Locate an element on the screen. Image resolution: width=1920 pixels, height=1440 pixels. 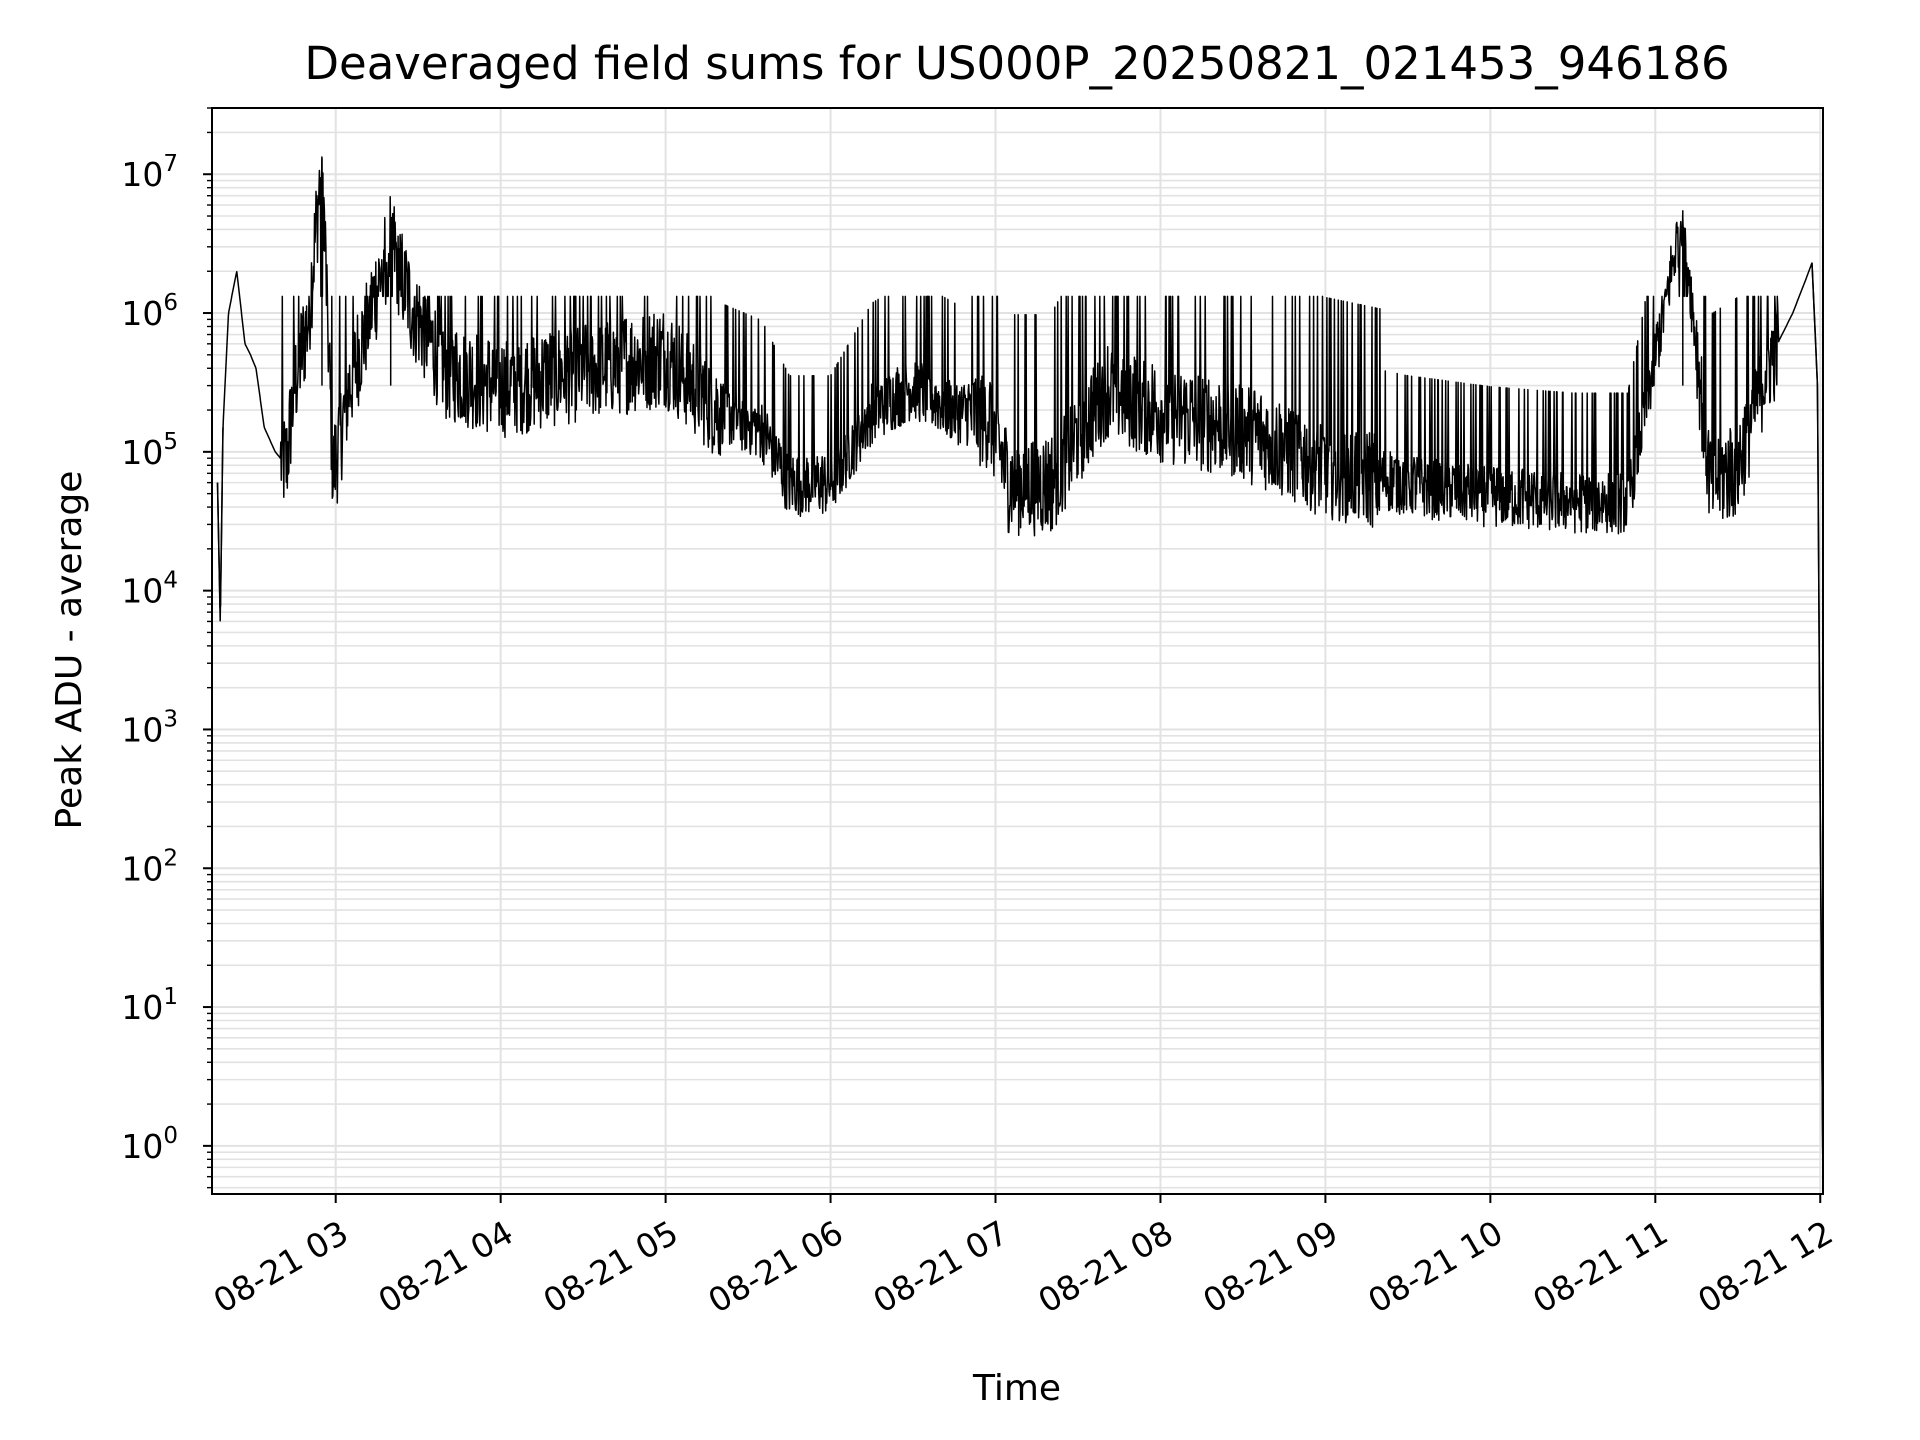
y-tick-label: 101 is located at coordinates (149, 1005).